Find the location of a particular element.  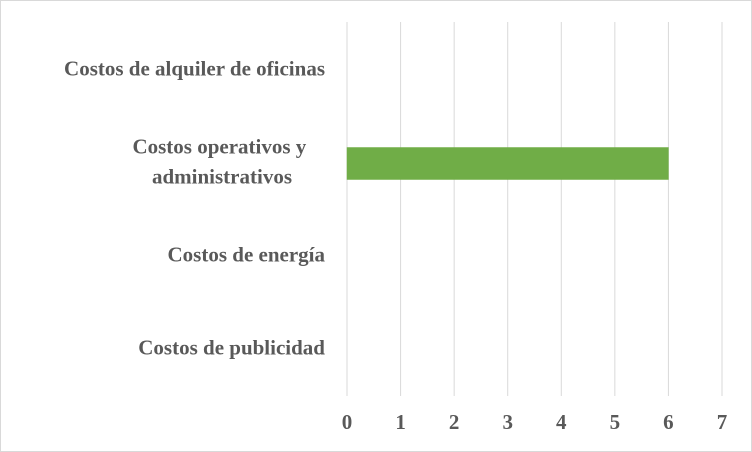

x-tick-label: 6 is located at coordinates (668, 422).